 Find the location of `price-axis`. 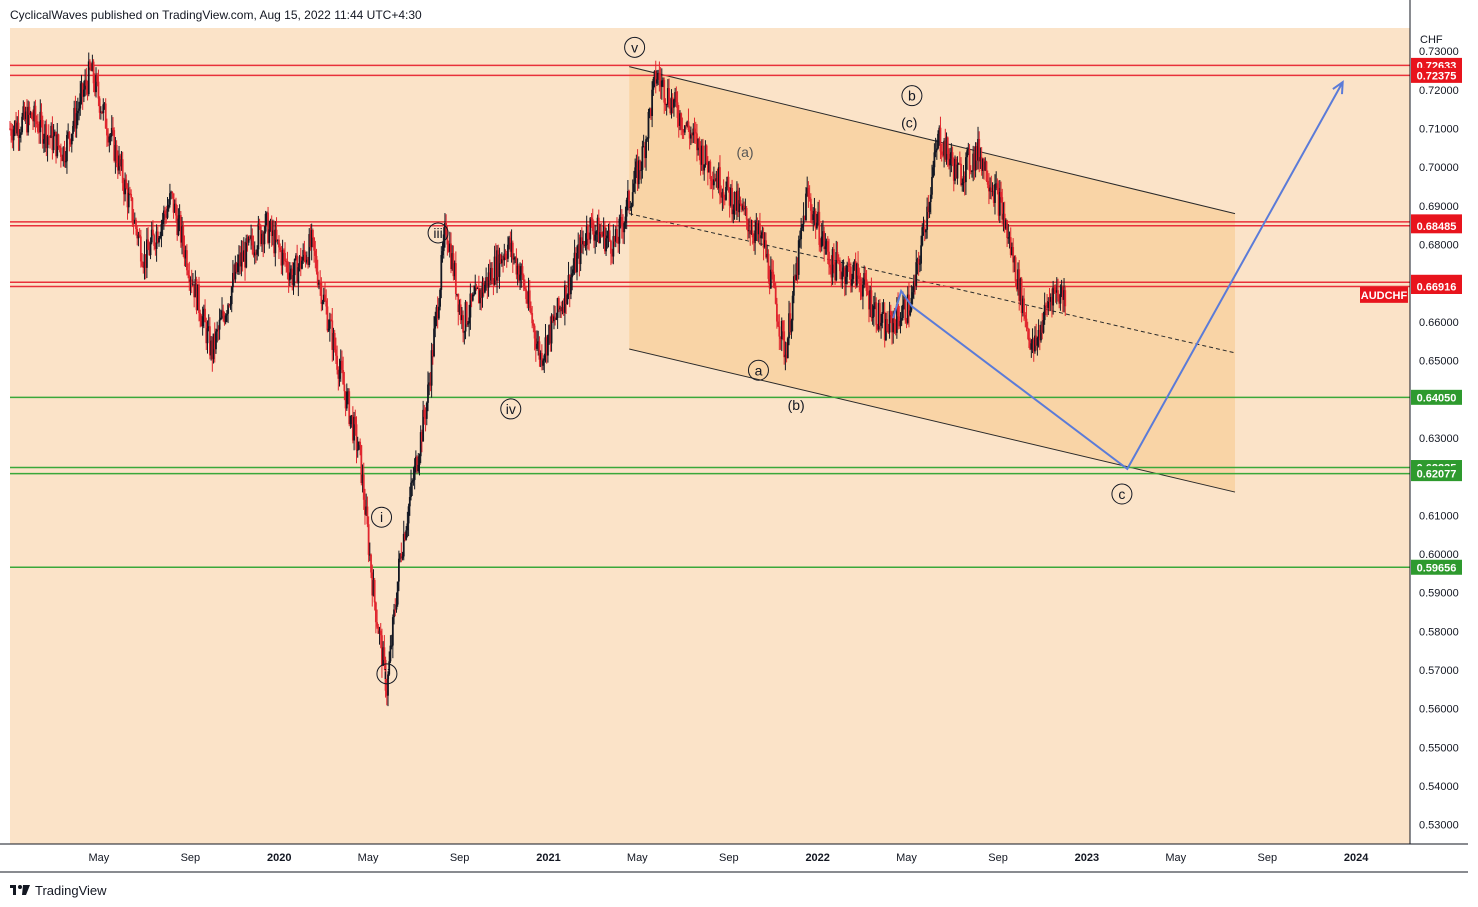

price-axis is located at coordinates (1439, 436).